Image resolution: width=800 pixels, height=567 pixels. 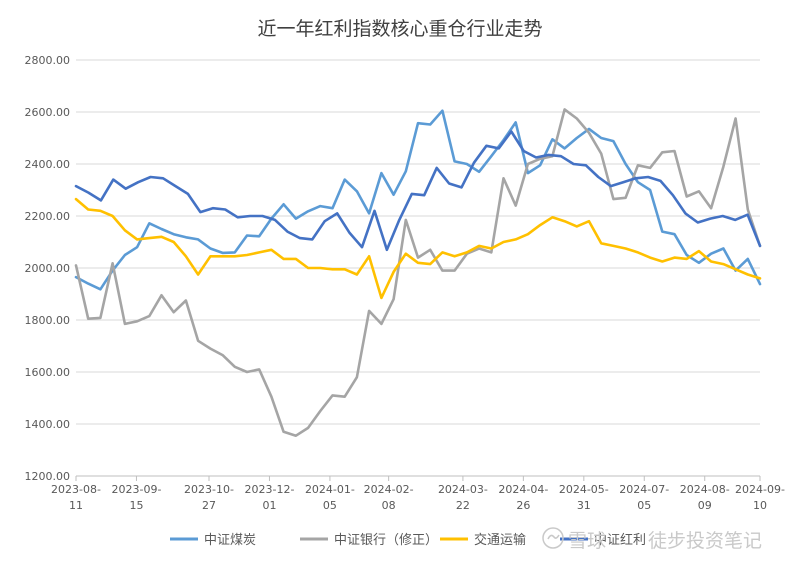 What do you see at coordinates (705, 541) in the screenshot?
I see `watermark-author: 徒步投资笔记` at bounding box center [705, 541].